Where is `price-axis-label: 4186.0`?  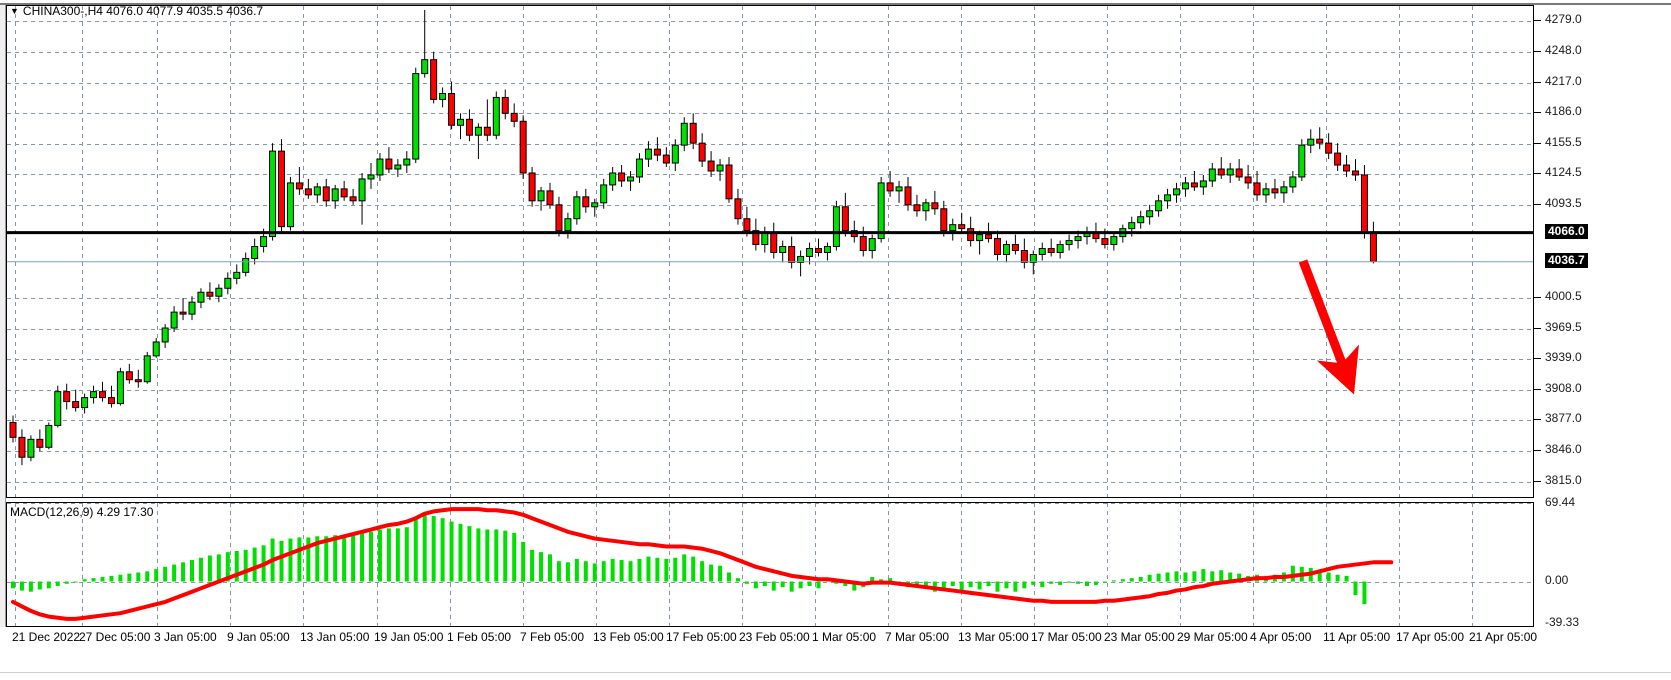
price-axis-label: 4186.0 is located at coordinates (1563, 111).